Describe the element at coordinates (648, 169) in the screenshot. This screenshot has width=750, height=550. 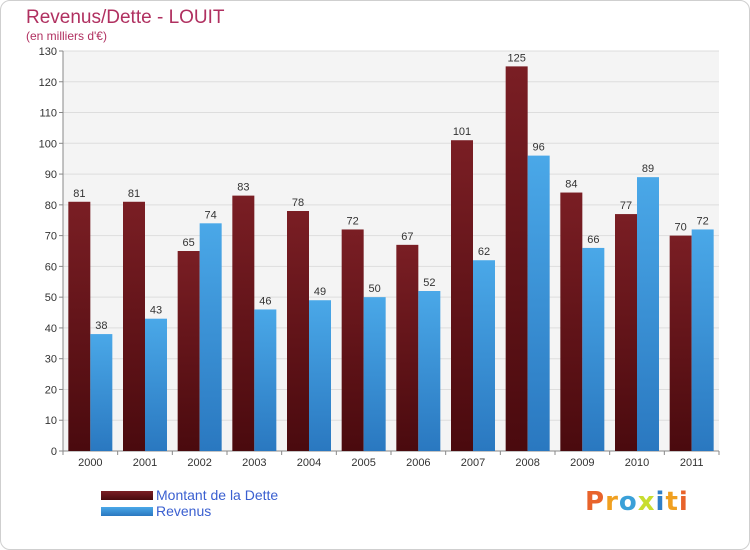
I see `data-label-revenus: 89` at that location.